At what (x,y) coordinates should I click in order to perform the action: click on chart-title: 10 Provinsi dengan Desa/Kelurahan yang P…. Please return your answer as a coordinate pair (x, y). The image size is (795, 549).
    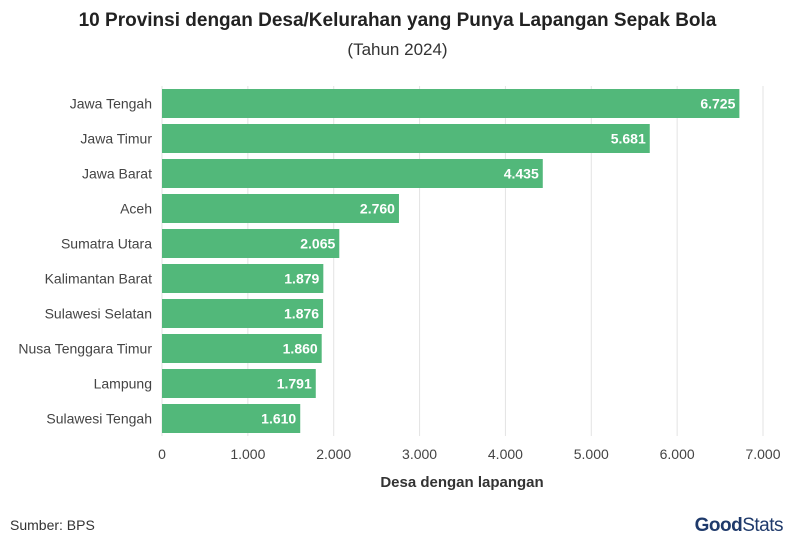
    Looking at the image, I should click on (397, 20).